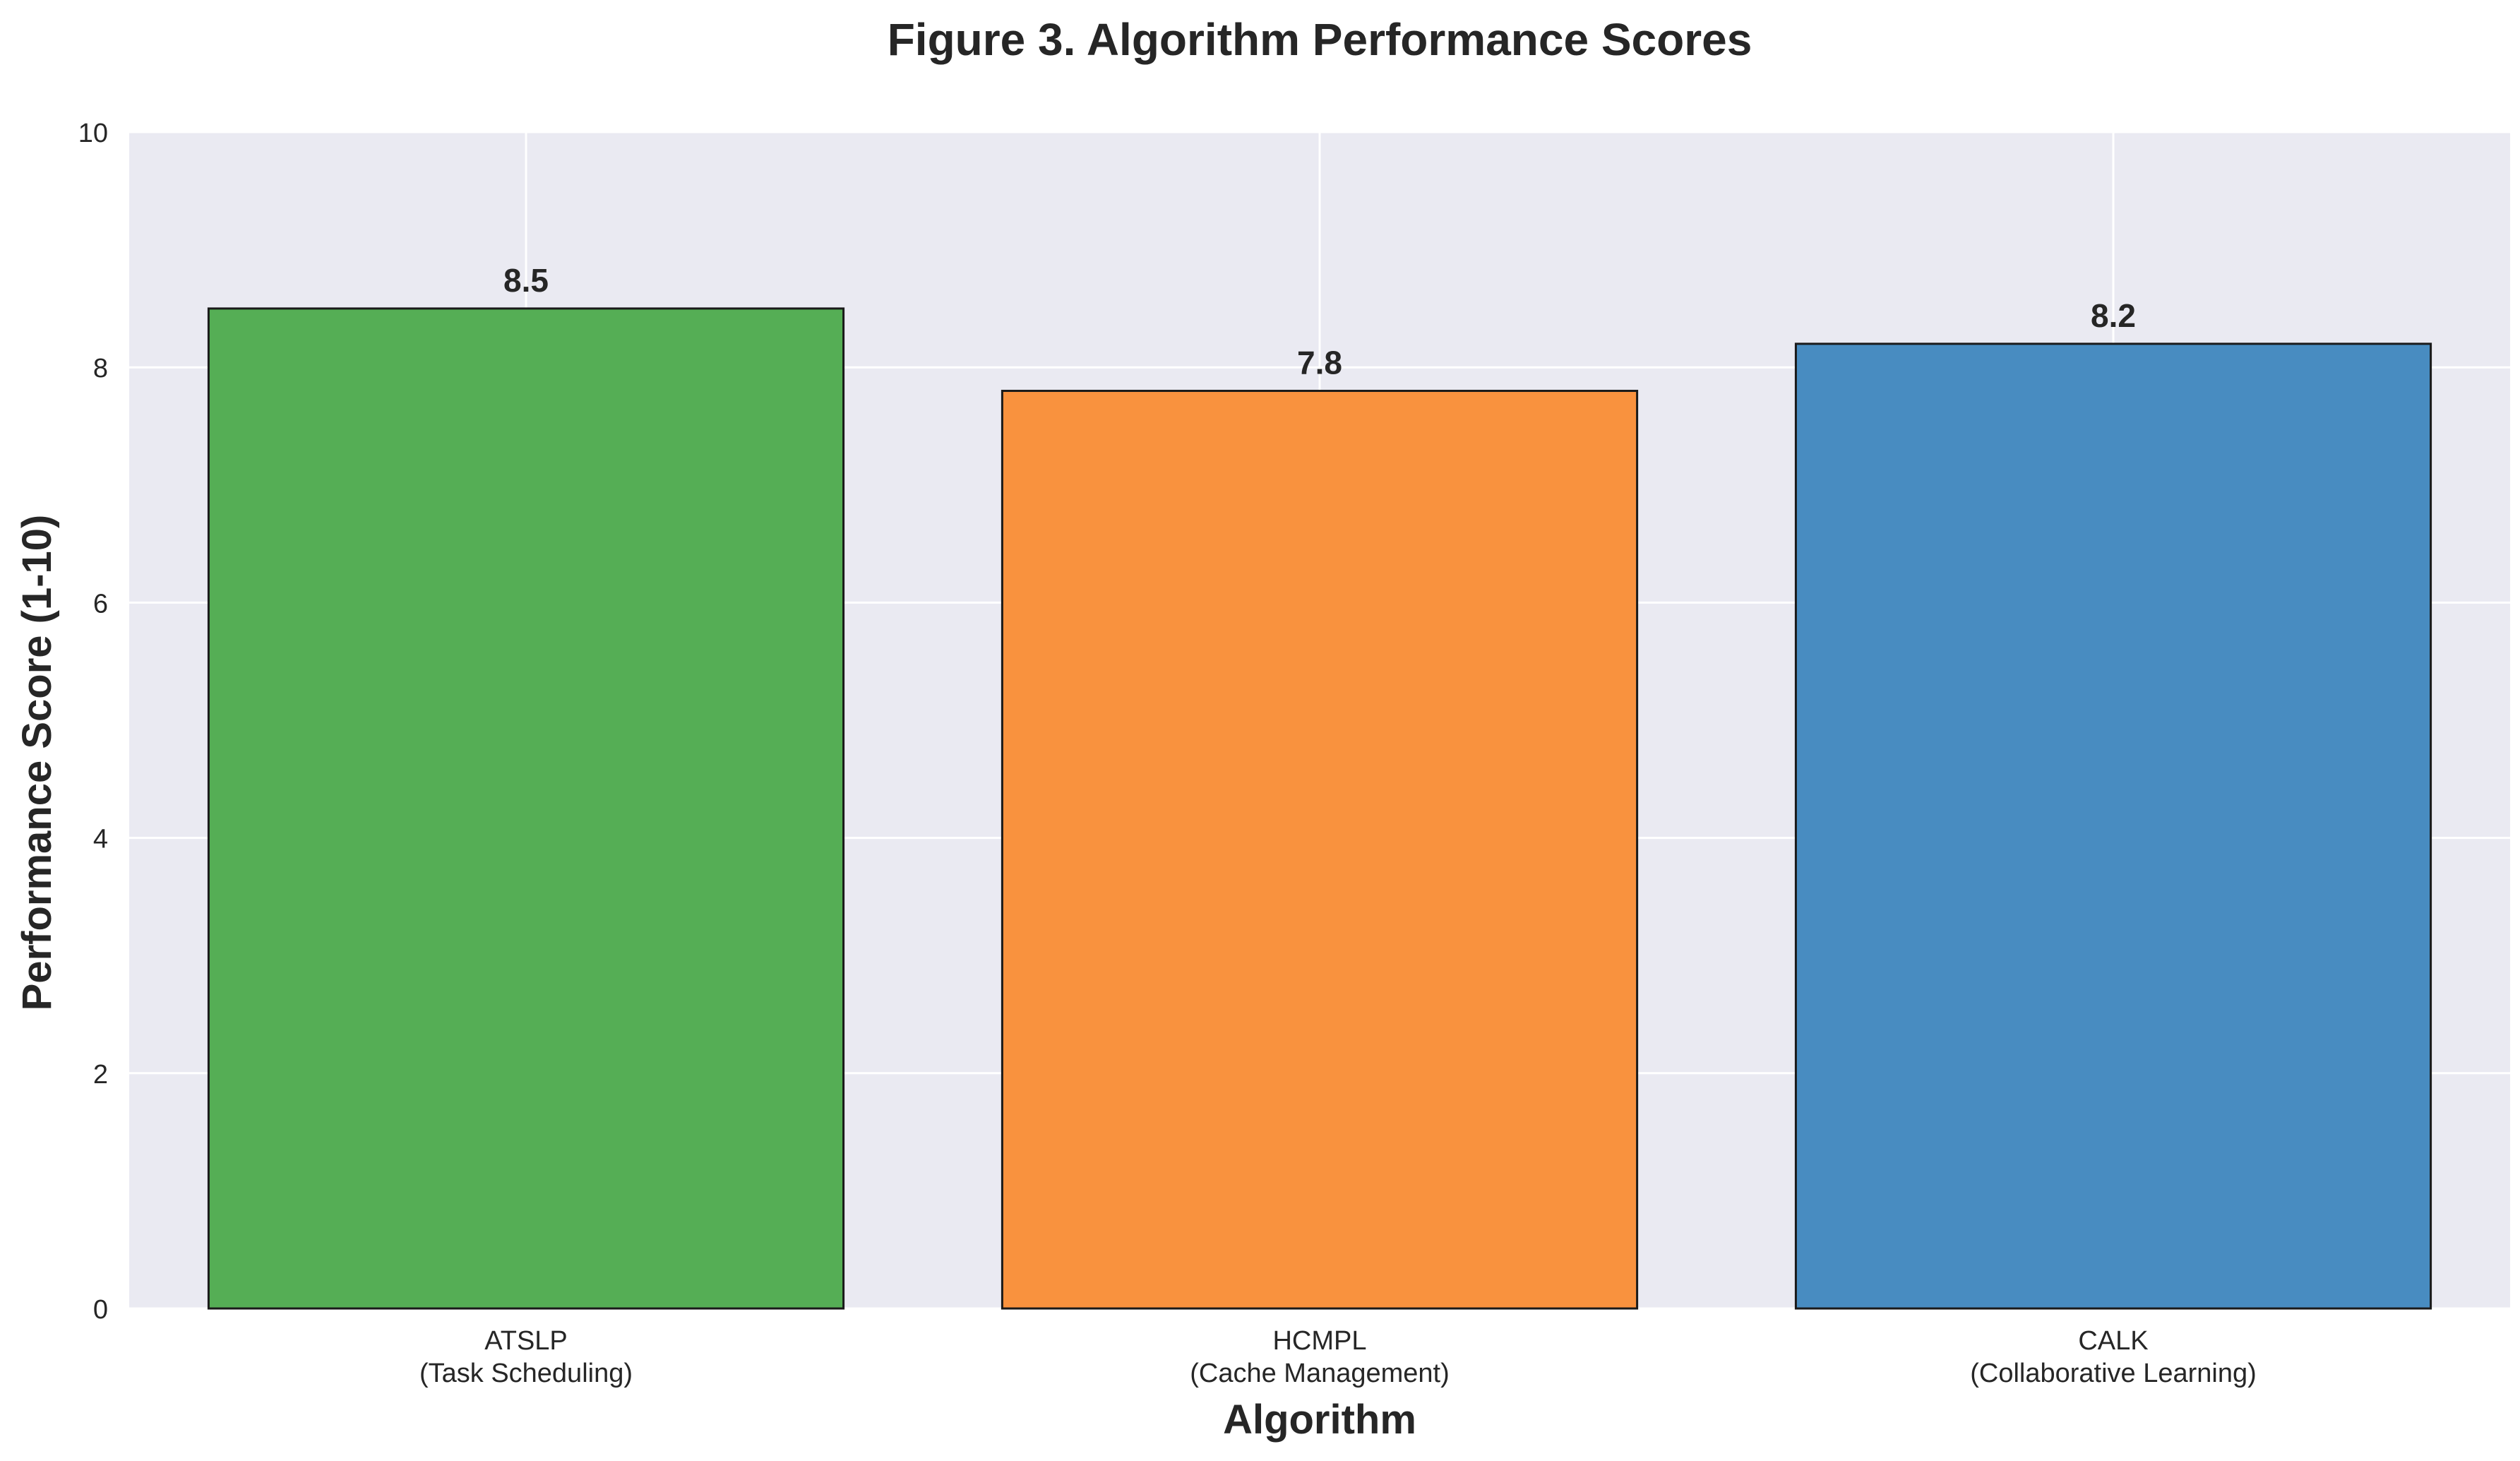 Image resolution: width=2520 pixels, height=1461 pixels. Describe the element at coordinates (1320, 1420) in the screenshot. I see `x-axis-label: Algorithm` at that location.